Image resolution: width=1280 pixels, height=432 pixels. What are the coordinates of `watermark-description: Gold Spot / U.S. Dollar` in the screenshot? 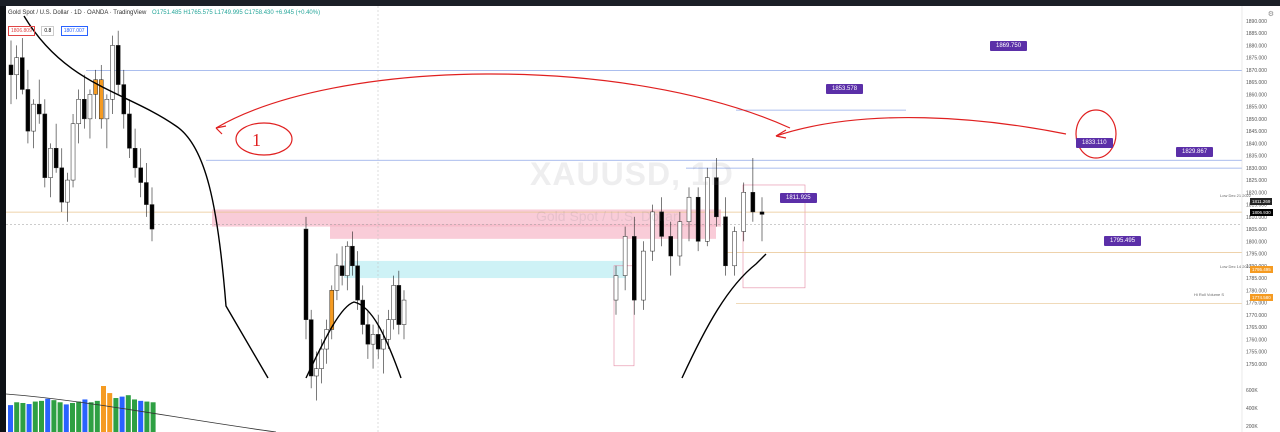 It's located at (607, 216).